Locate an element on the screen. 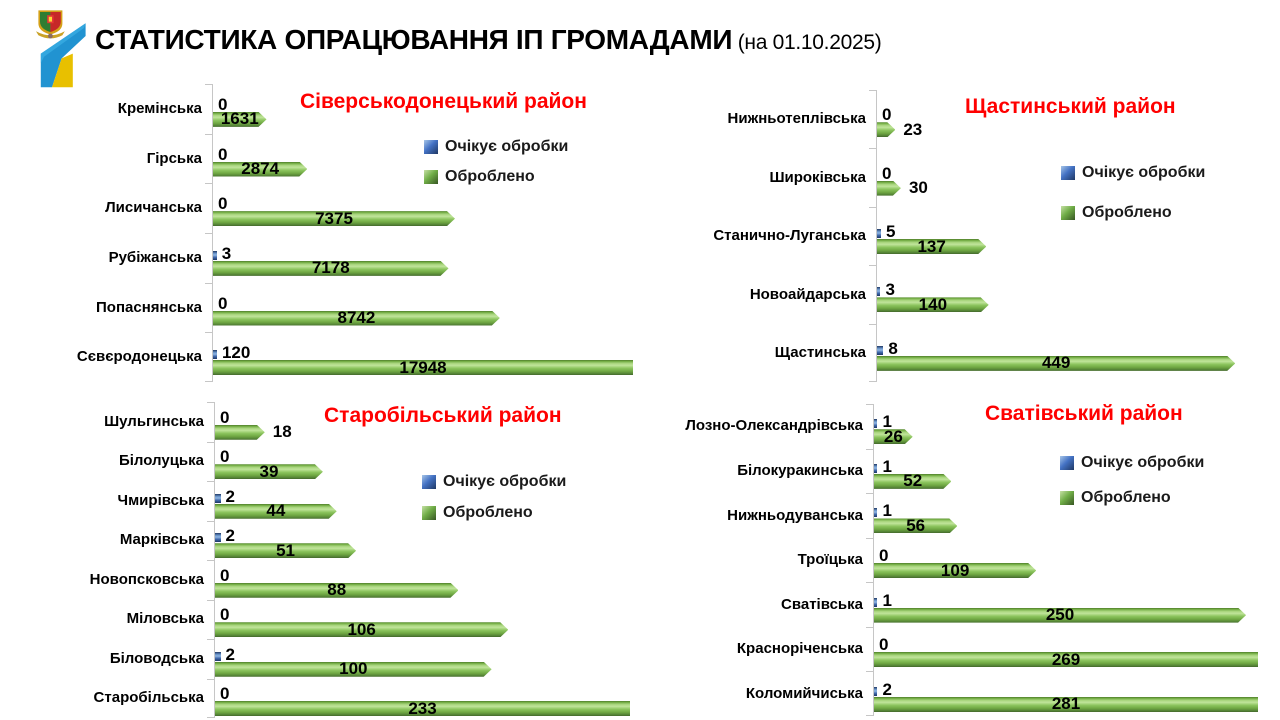 The image size is (1280, 720). processed-swatch-icon is located at coordinates (429, 513).